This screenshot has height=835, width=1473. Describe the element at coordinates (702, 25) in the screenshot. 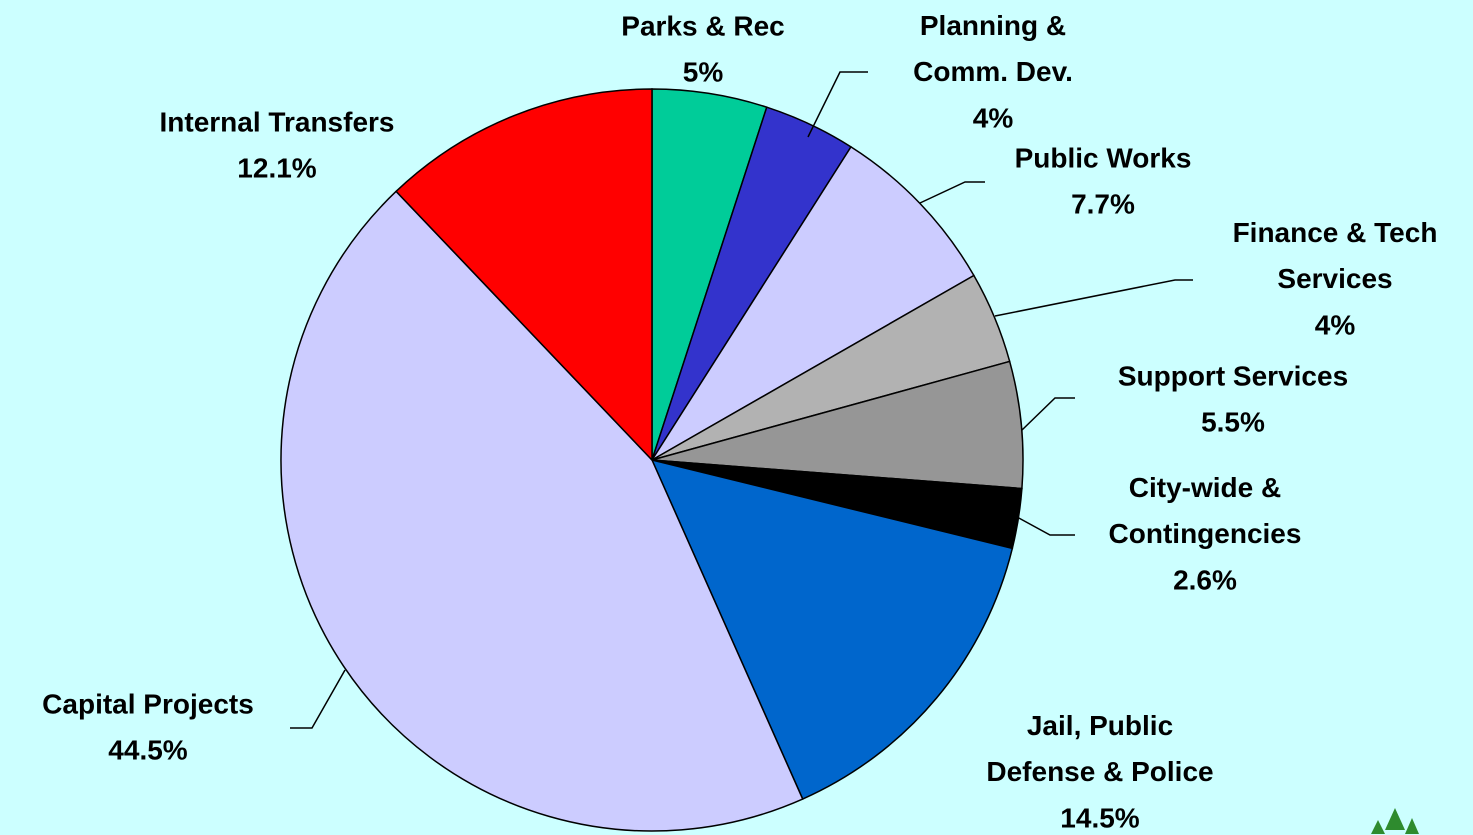

I see `slice-label: Parks & Rec` at that location.